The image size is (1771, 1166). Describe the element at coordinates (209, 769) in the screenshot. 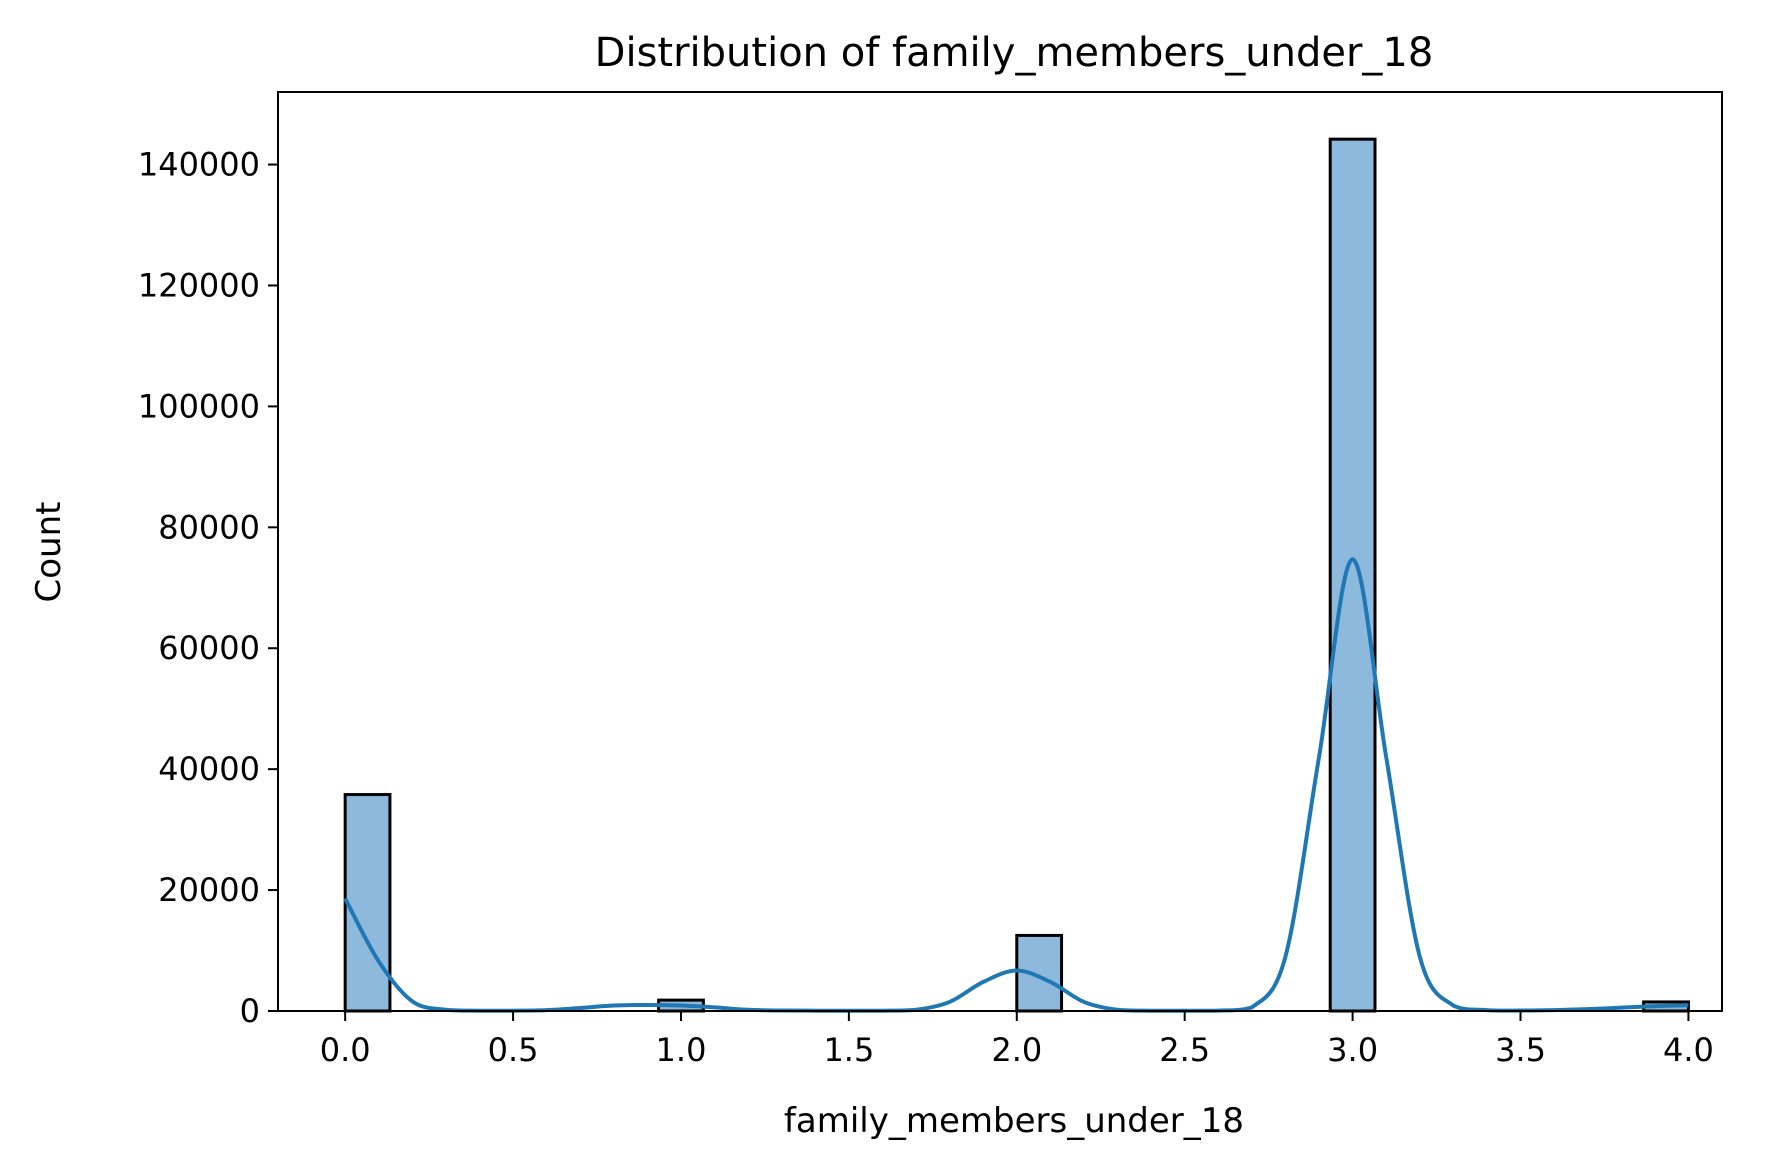

I see `y-tick-label: 40000` at that location.